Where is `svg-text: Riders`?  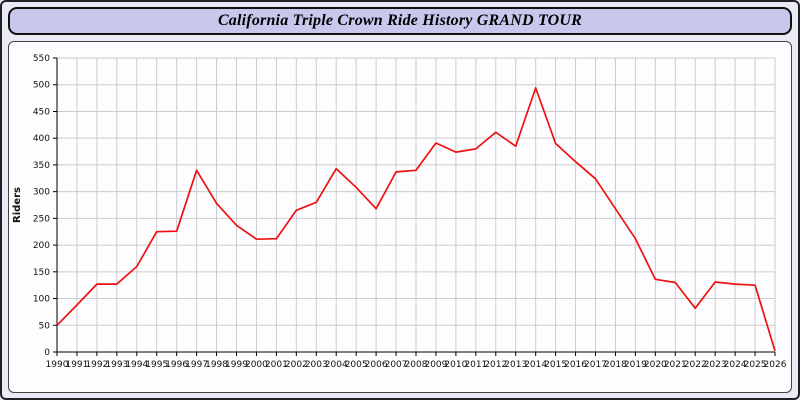
svg-text: Riders is located at coordinates (17, 205).